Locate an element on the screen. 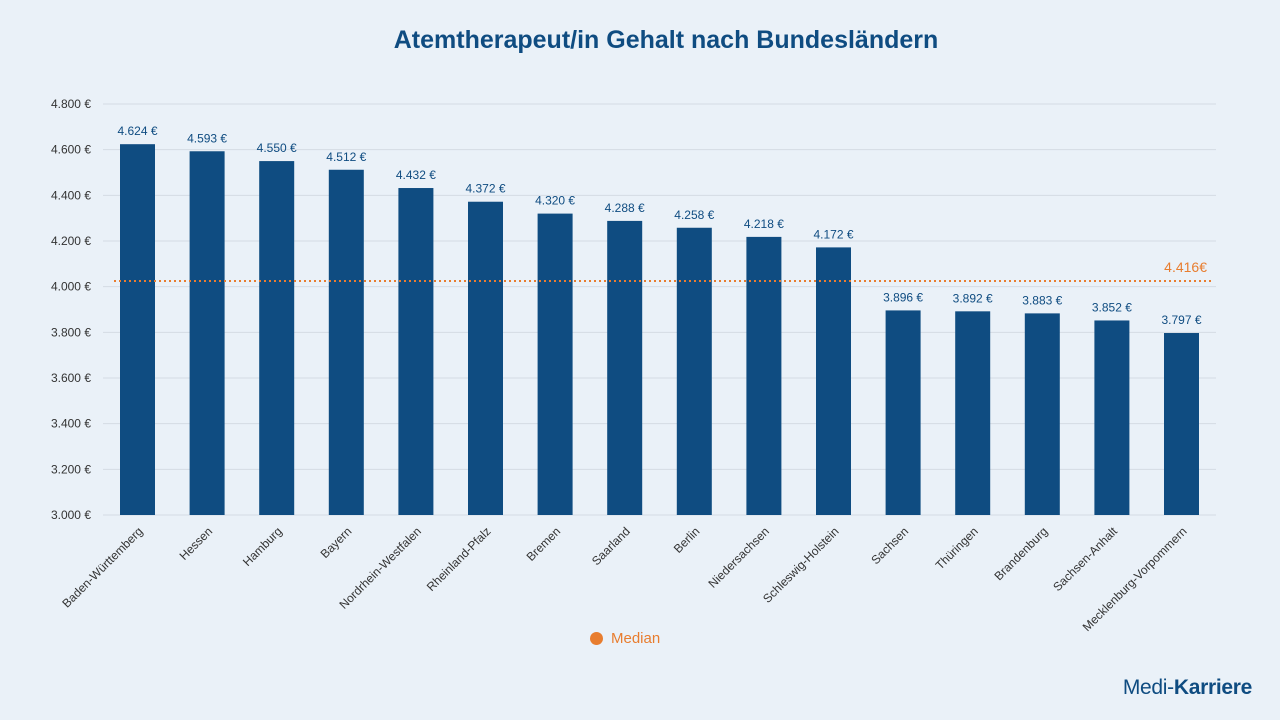 The image size is (1280, 720). value-label: 4.550 € is located at coordinates (277, 148).